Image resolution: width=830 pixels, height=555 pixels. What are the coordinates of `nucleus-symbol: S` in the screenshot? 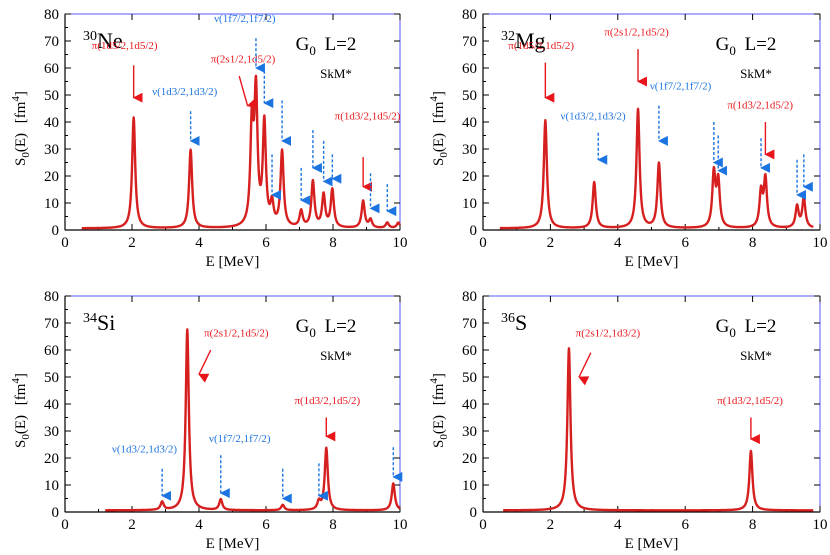 It's located at (521, 322).